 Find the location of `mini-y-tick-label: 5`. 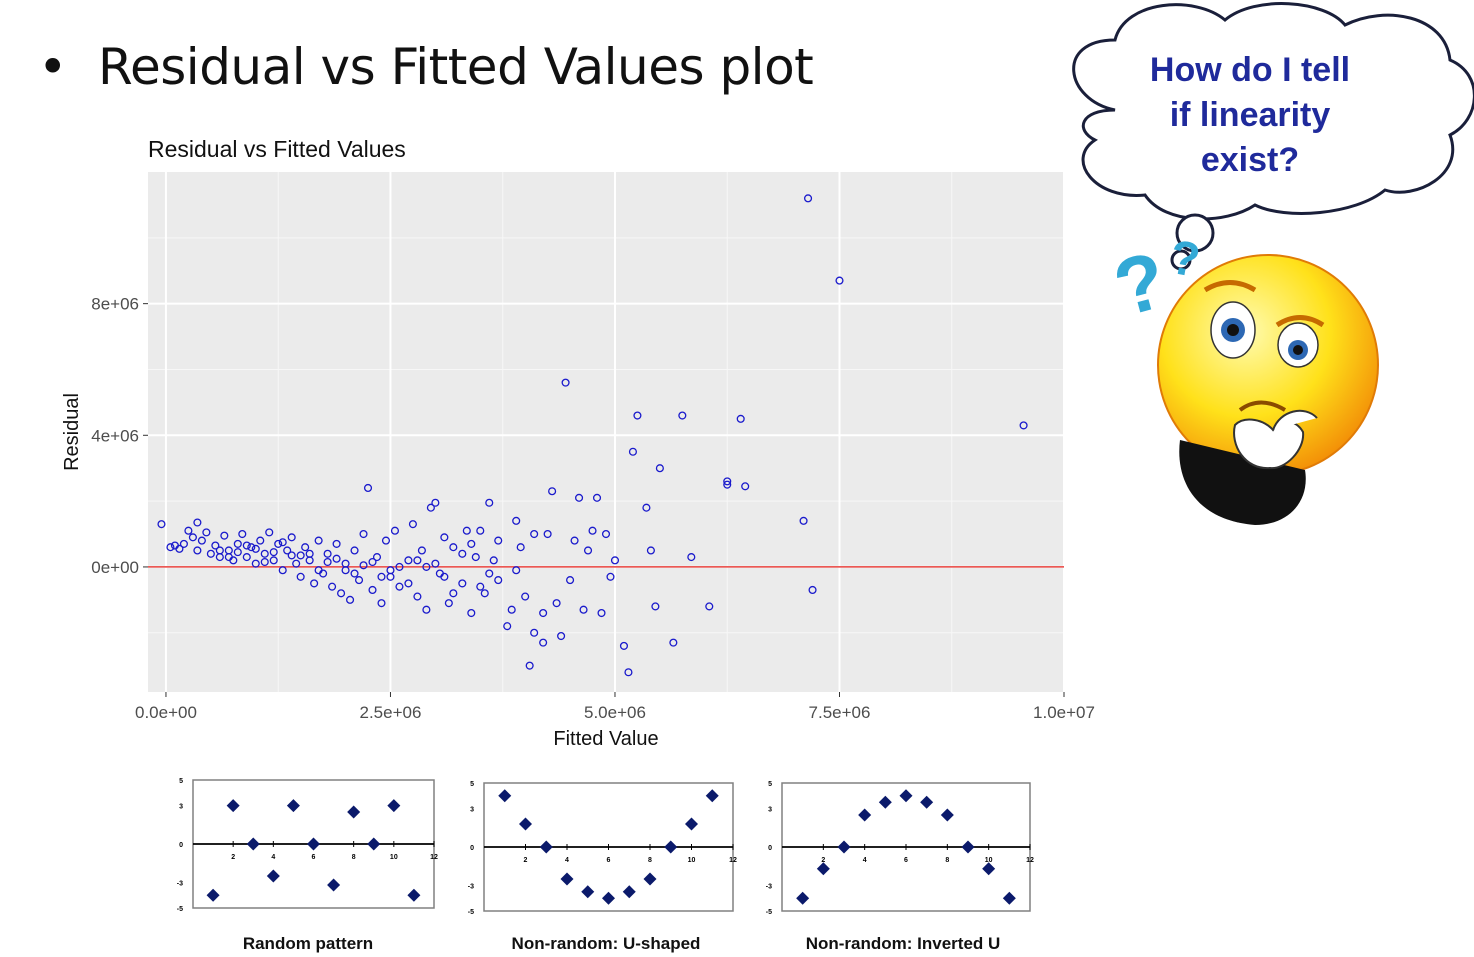

mini-y-tick-label: 5 is located at coordinates (472, 784).